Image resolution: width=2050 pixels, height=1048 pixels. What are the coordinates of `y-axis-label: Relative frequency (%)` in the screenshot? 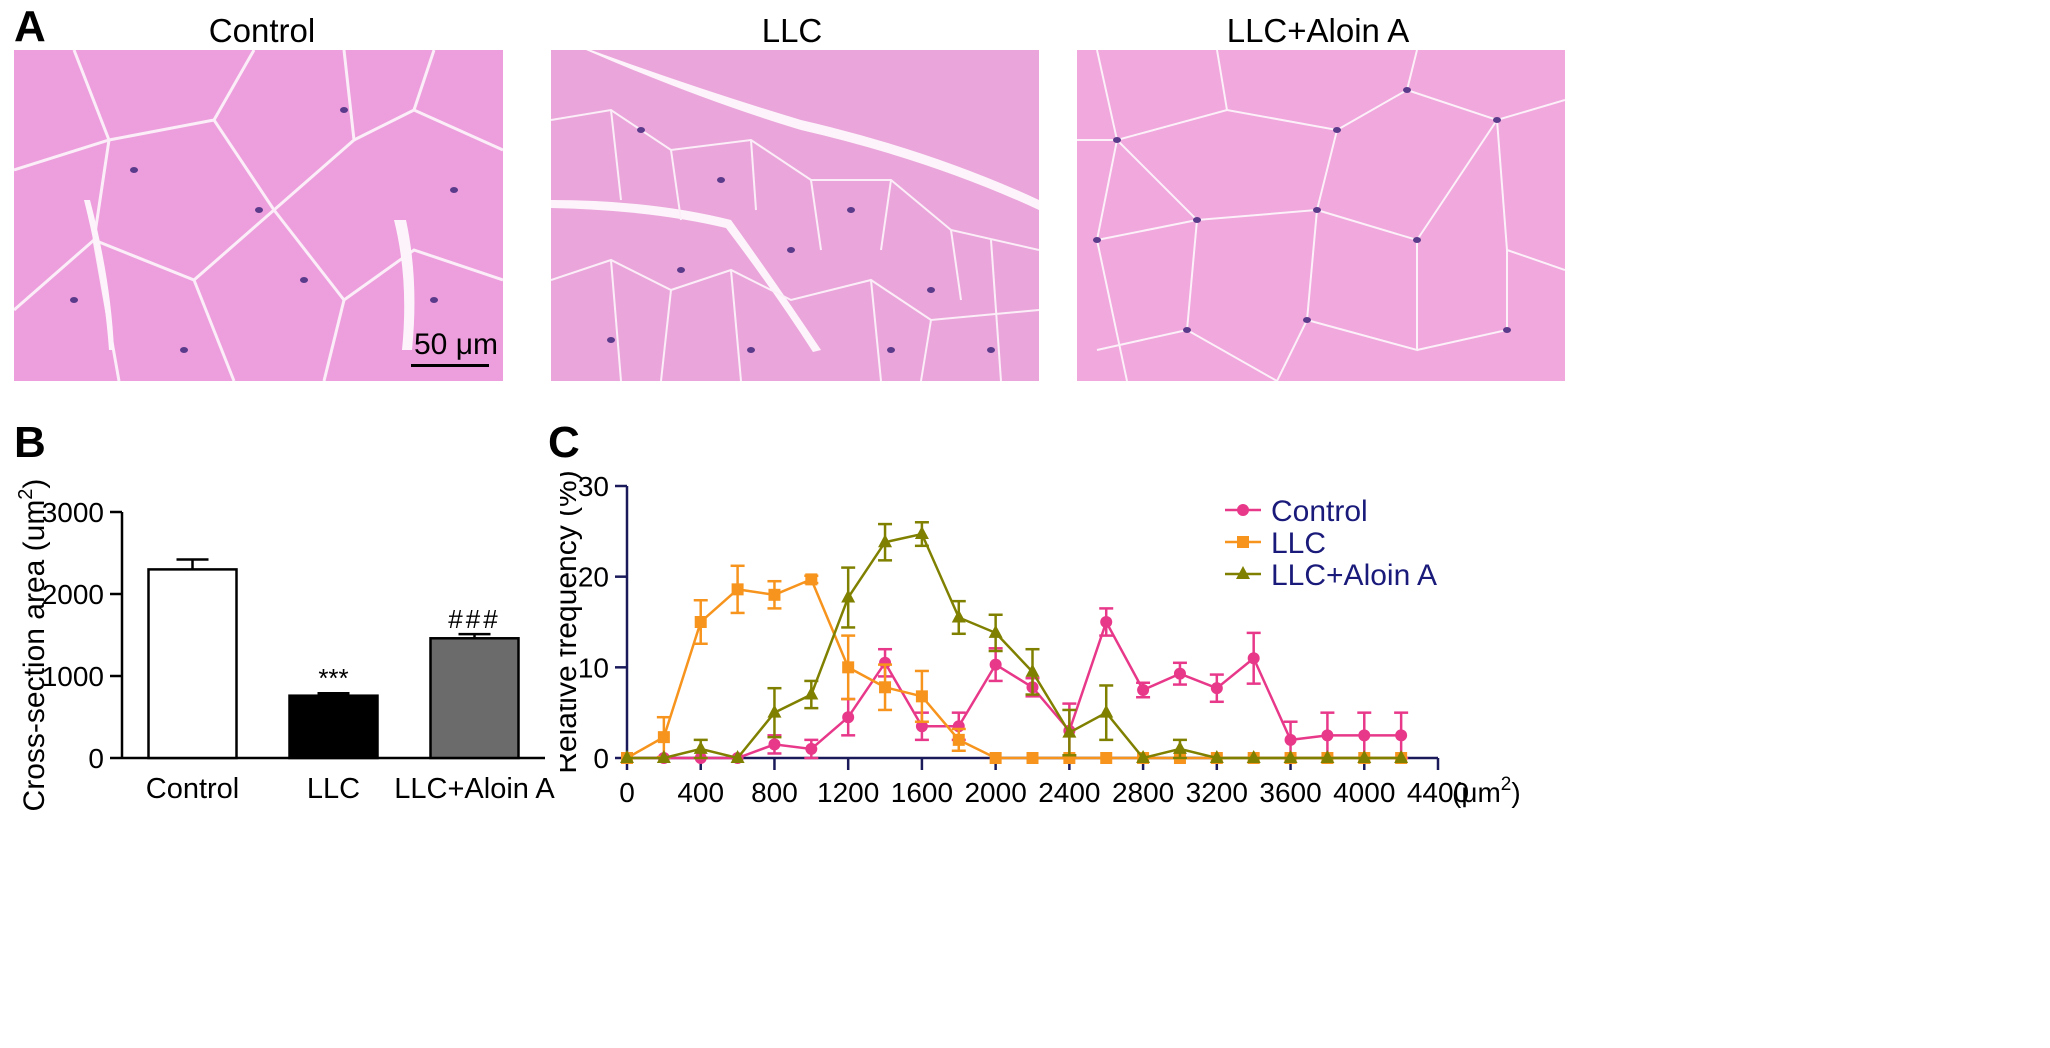 It's located at (571, 621).